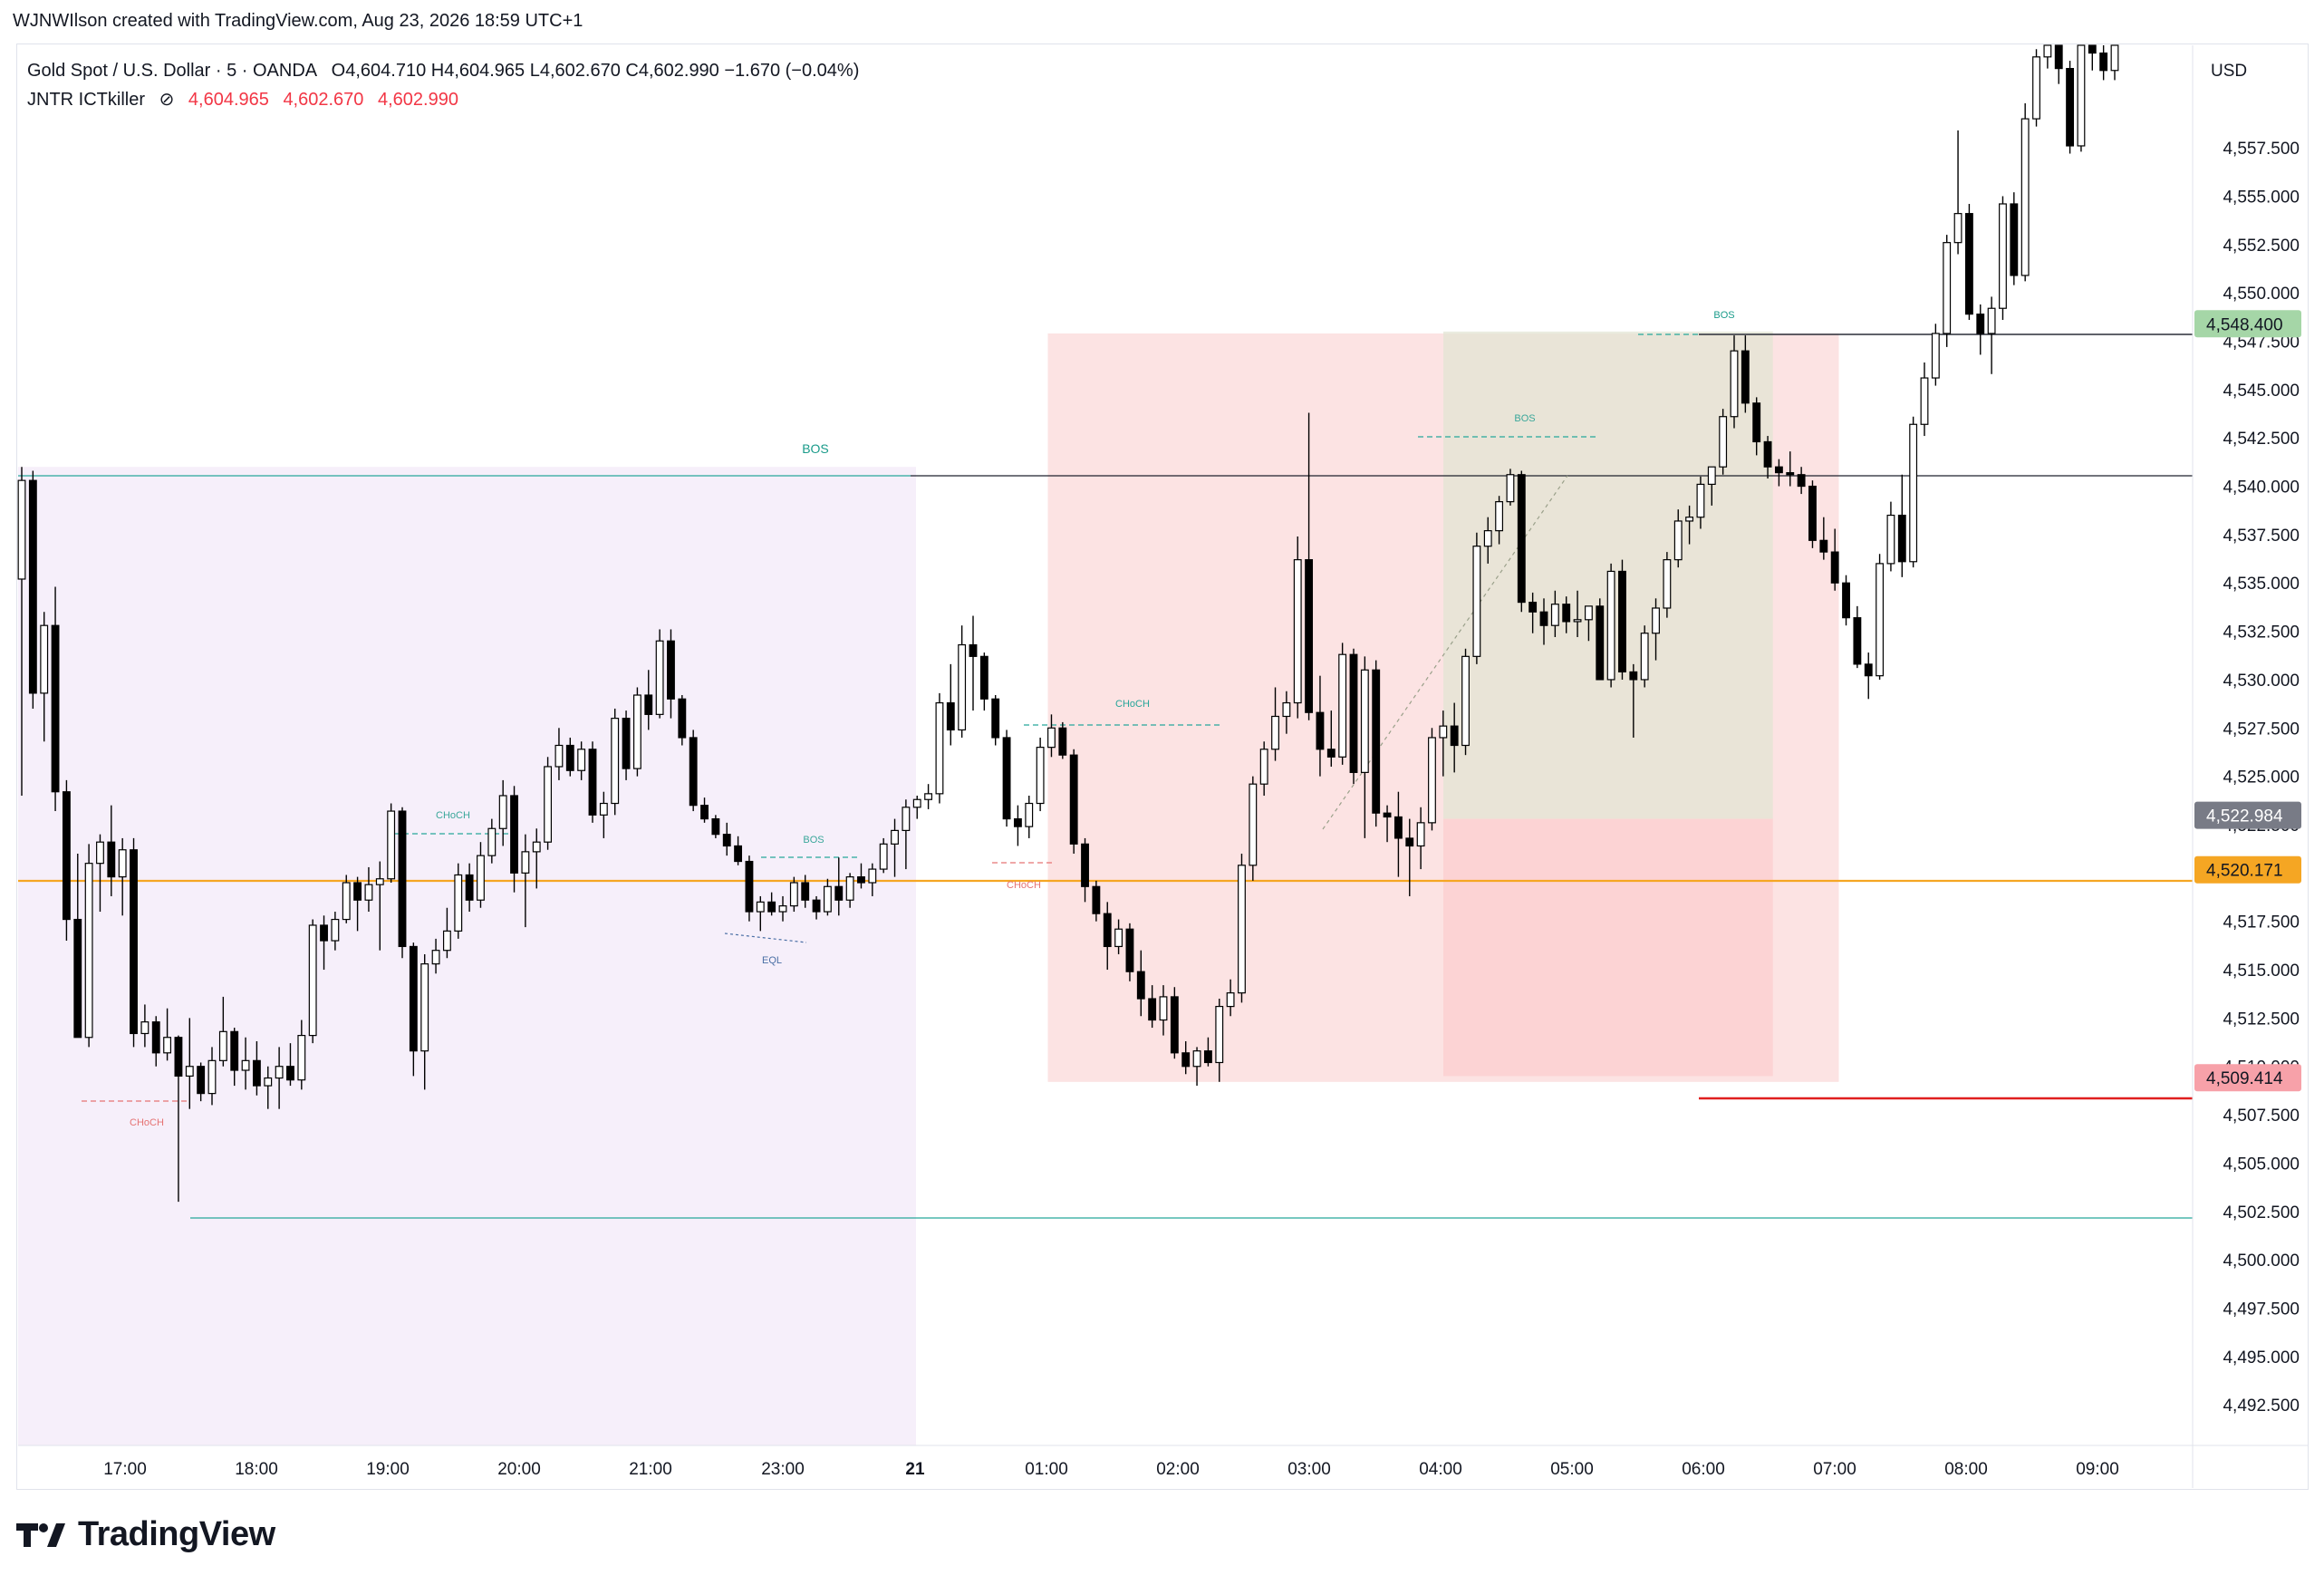 The height and width of the screenshot is (1585, 2324). I want to click on indicator-value-1: 4,604.965, so click(228, 100).